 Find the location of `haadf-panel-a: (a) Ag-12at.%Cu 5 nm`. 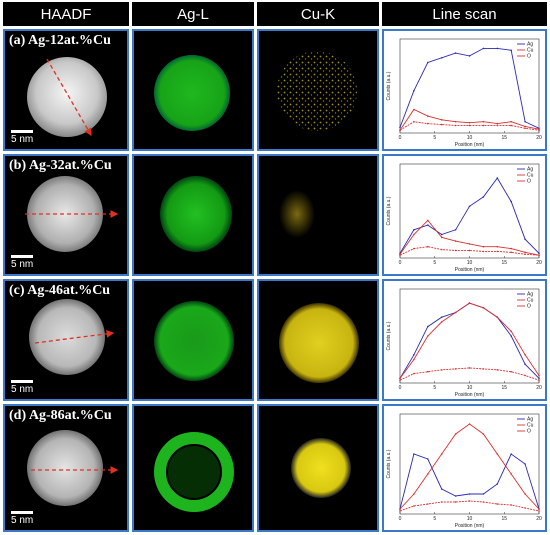

haadf-panel-a: (a) Ag-12at.%Cu 5 nm is located at coordinates (66, 90).